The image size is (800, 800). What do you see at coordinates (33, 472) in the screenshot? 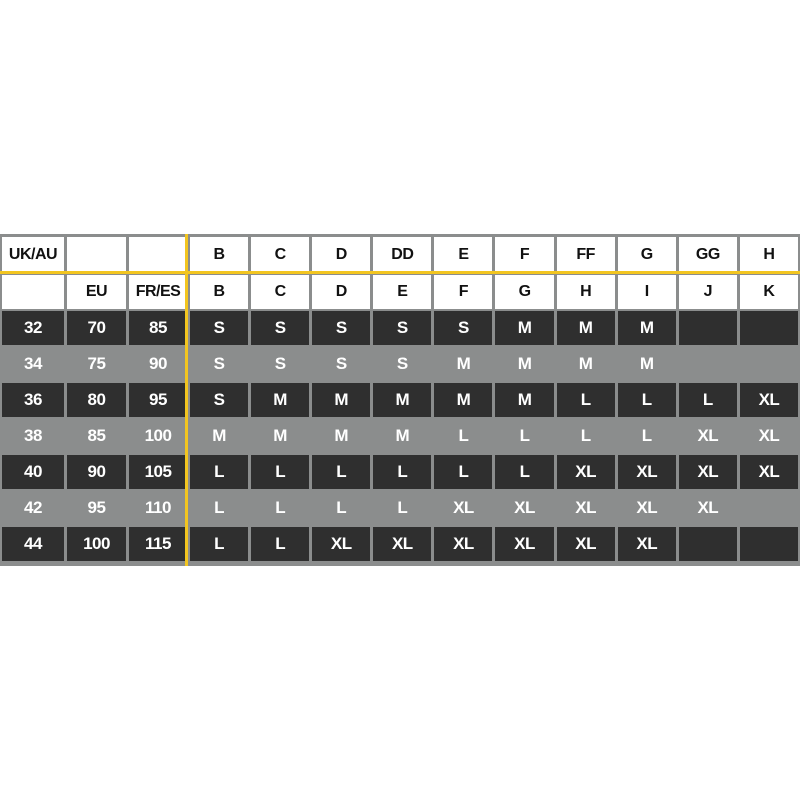
I see `table-cell: 40` at bounding box center [33, 472].